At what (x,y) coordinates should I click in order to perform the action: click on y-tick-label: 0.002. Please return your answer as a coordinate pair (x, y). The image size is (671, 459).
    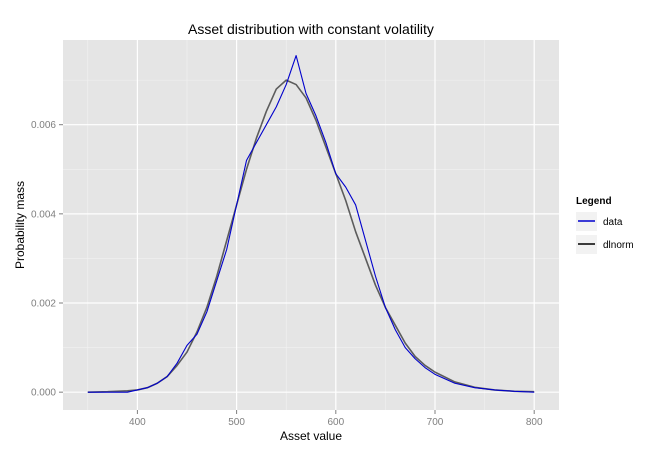
    Looking at the image, I should click on (43, 304).